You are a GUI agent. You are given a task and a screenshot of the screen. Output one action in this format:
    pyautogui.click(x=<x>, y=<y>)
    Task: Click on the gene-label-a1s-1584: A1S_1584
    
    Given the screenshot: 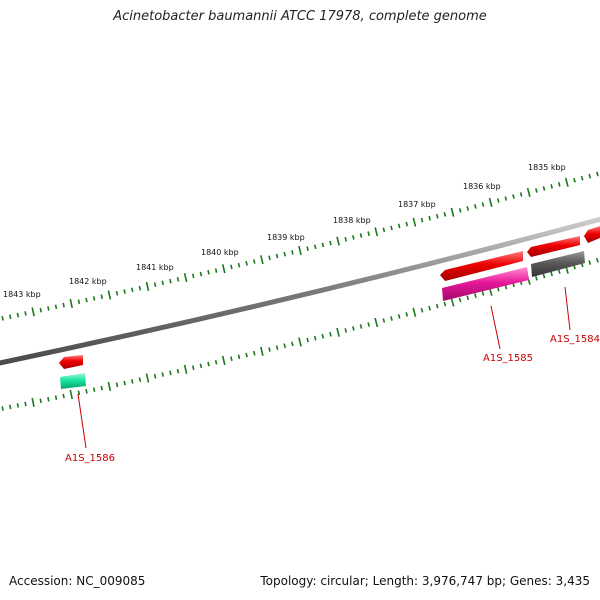 What is the action you would take?
    pyautogui.click(x=575, y=339)
    